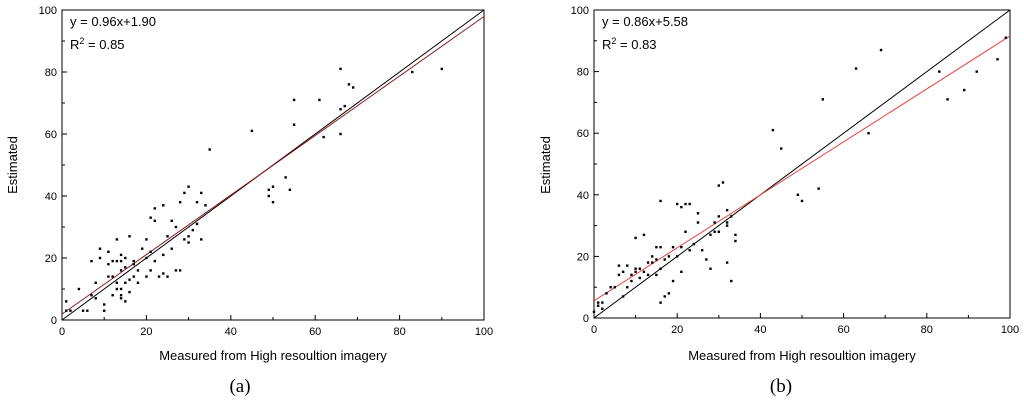  I want to click on r-squared-superscript: 2, so click(81, 41).